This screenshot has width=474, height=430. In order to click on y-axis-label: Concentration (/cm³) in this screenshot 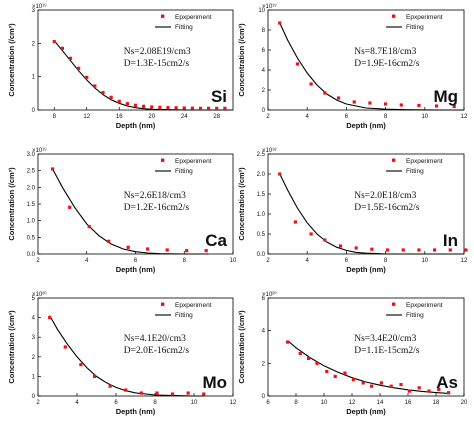, I will do `click(241, 347)`.